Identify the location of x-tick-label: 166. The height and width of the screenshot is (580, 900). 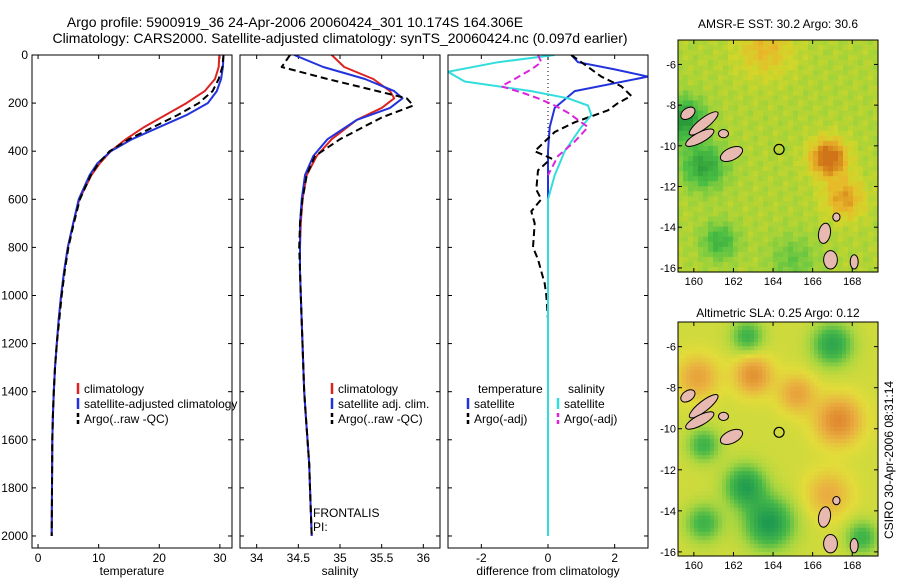
(812, 566).